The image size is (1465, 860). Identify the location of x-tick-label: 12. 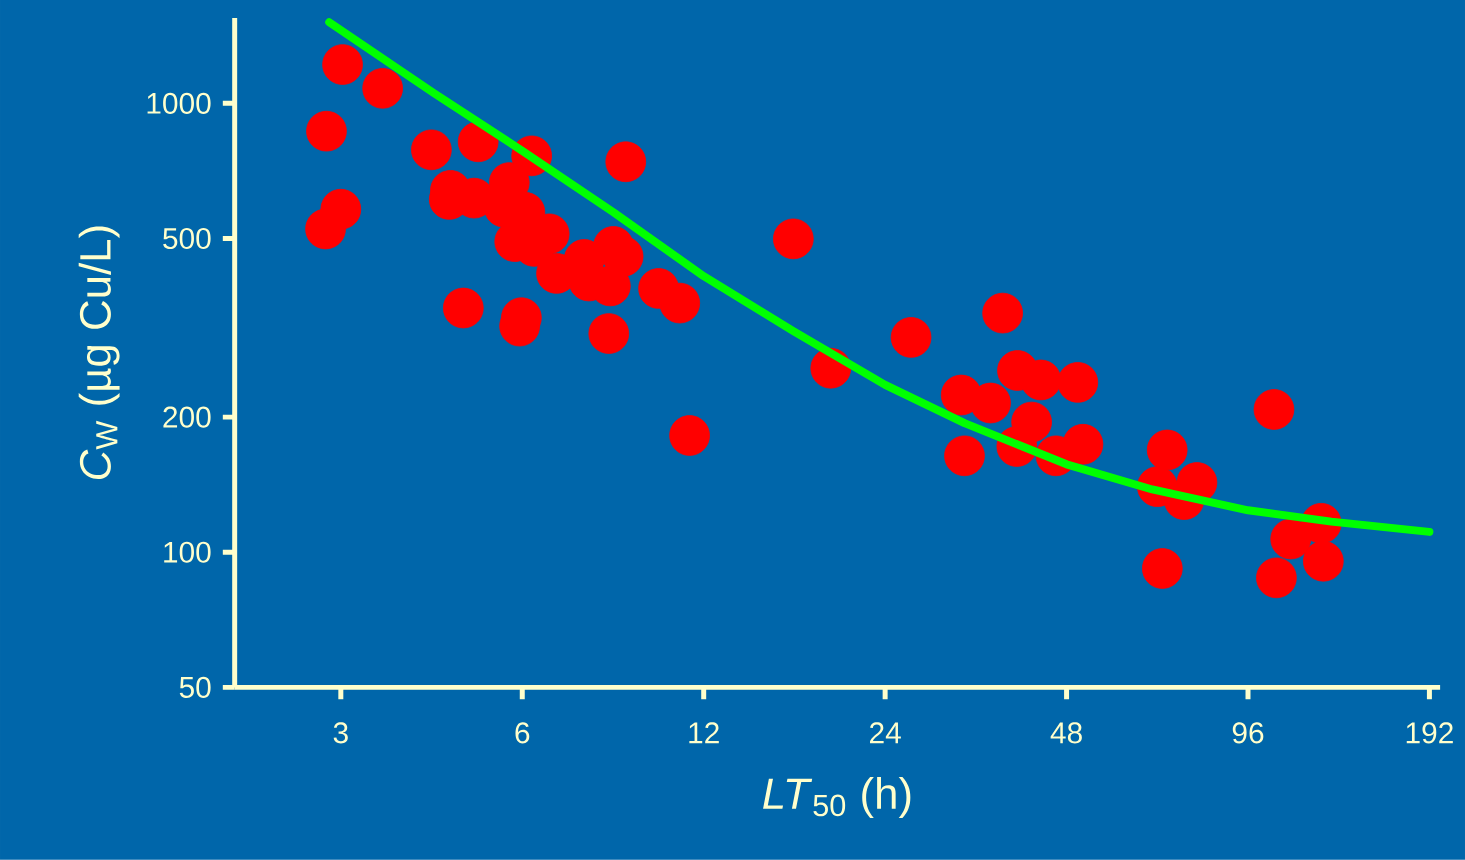
(704, 733).